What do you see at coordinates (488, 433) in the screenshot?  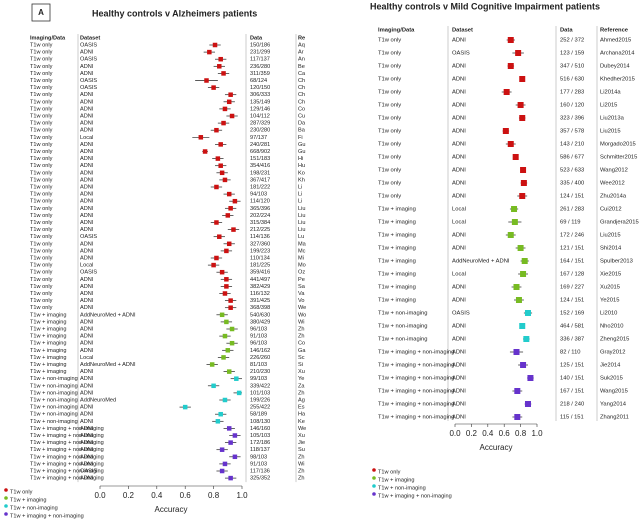 I see `x-tick-label: 0.4` at bounding box center [488, 433].